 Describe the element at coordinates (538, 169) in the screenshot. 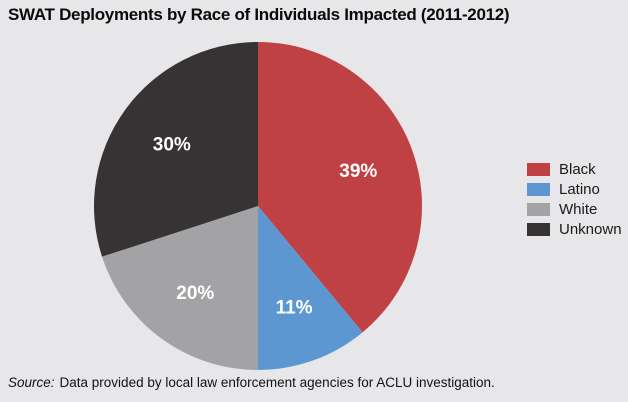

I see `legend-swatch-black` at that location.